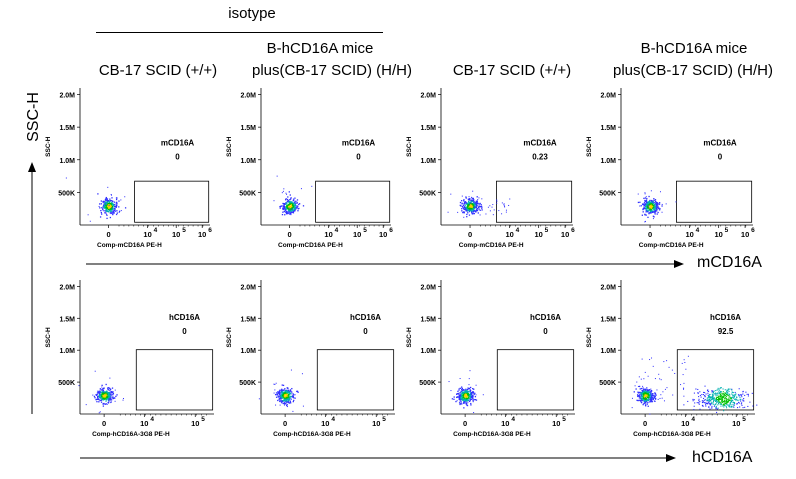 This screenshot has height=479, width=796. What do you see at coordinates (248, 161) in the screenshot?
I see `y-tick-label: 1.0M` at bounding box center [248, 161].